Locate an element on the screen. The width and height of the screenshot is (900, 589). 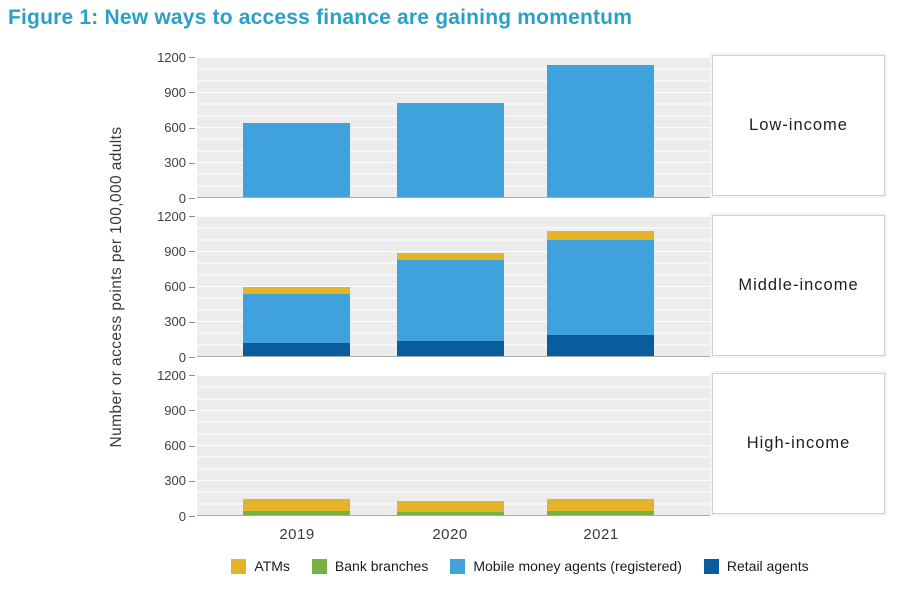
panel-label: High-income is located at coordinates (798, 443).